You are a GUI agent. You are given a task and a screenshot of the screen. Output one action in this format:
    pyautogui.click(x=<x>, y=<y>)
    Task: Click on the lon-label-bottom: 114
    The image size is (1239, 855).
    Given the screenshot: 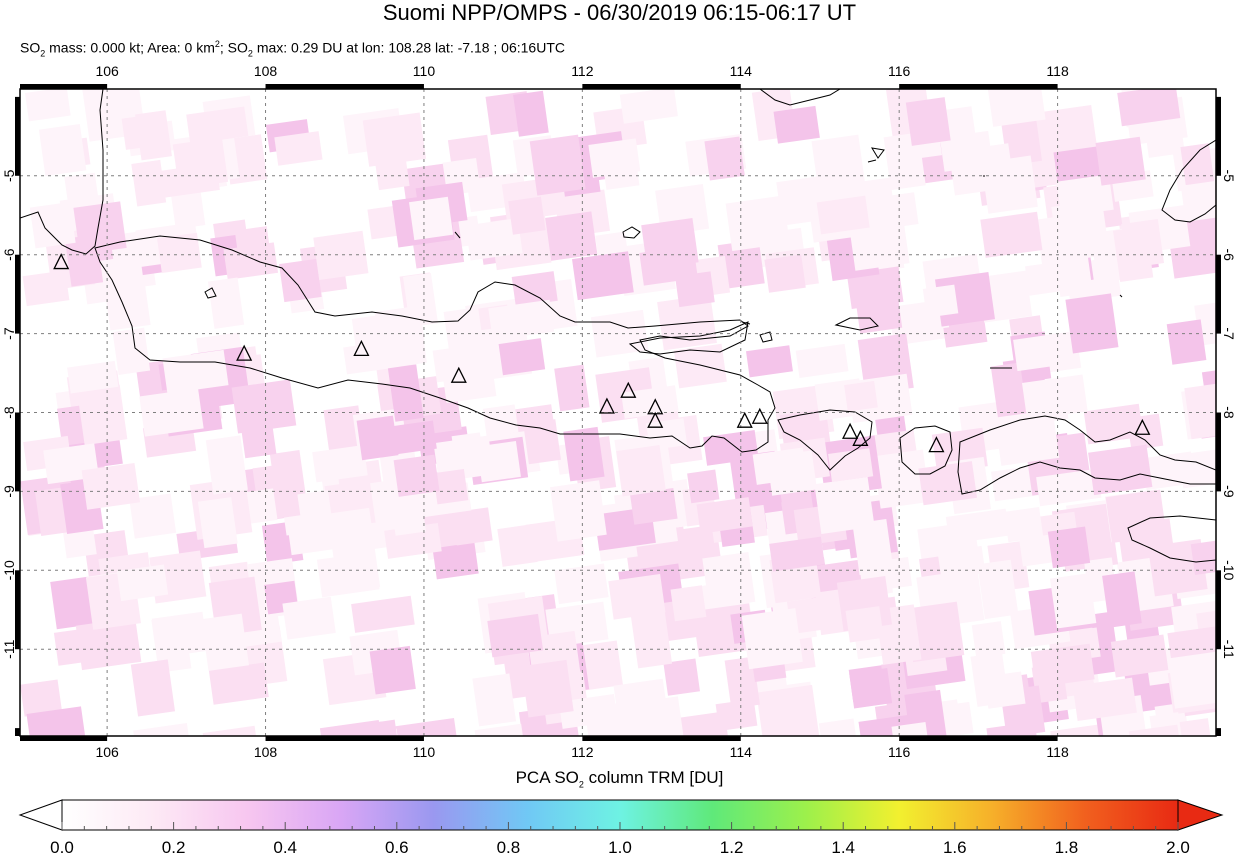 What is the action you would take?
    pyautogui.click(x=741, y=752)
    